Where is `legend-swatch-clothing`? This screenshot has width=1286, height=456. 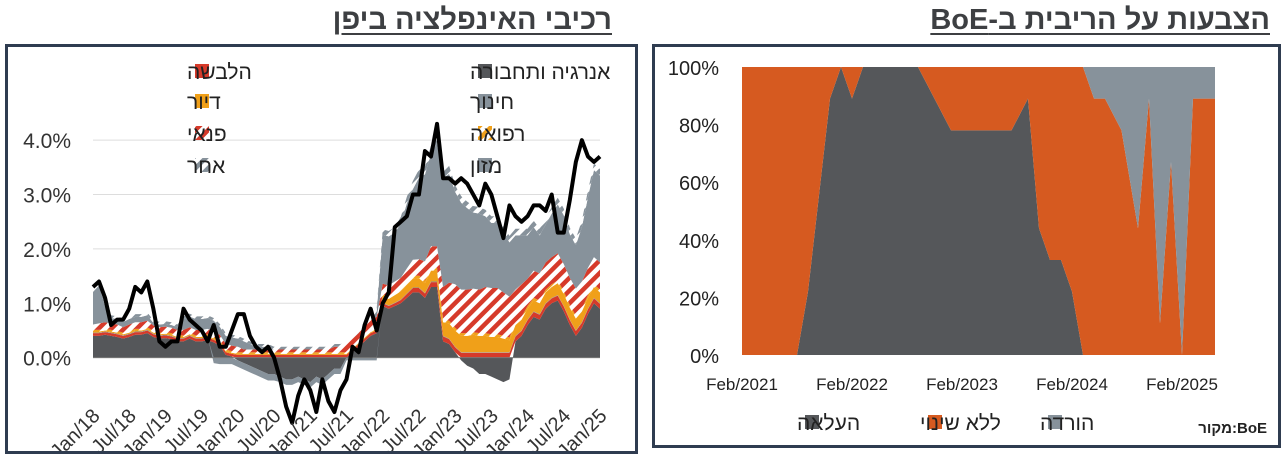 legend-swatch-clothing is located at coordinates (202, 71).